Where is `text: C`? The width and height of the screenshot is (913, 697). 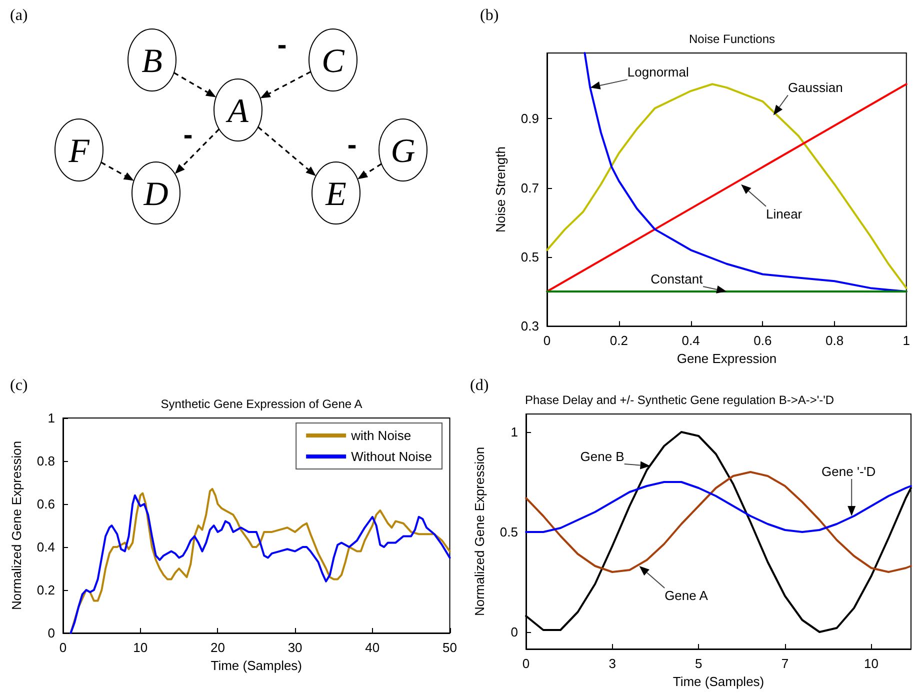
text: C is located at coordinates (333, 61).